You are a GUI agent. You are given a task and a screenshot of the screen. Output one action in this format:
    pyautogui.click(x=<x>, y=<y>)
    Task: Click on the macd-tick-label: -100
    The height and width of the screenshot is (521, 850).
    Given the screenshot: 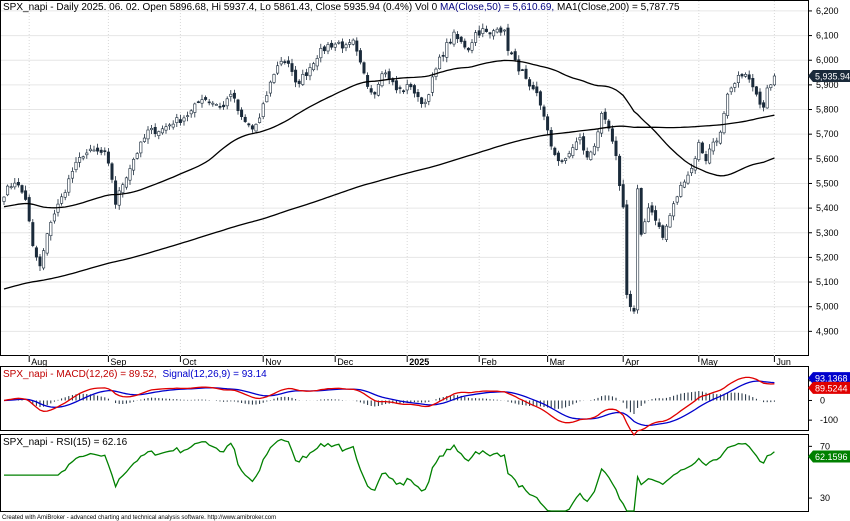 What is the action you would take?
    pyautogui.click(x=829, y=420)
    